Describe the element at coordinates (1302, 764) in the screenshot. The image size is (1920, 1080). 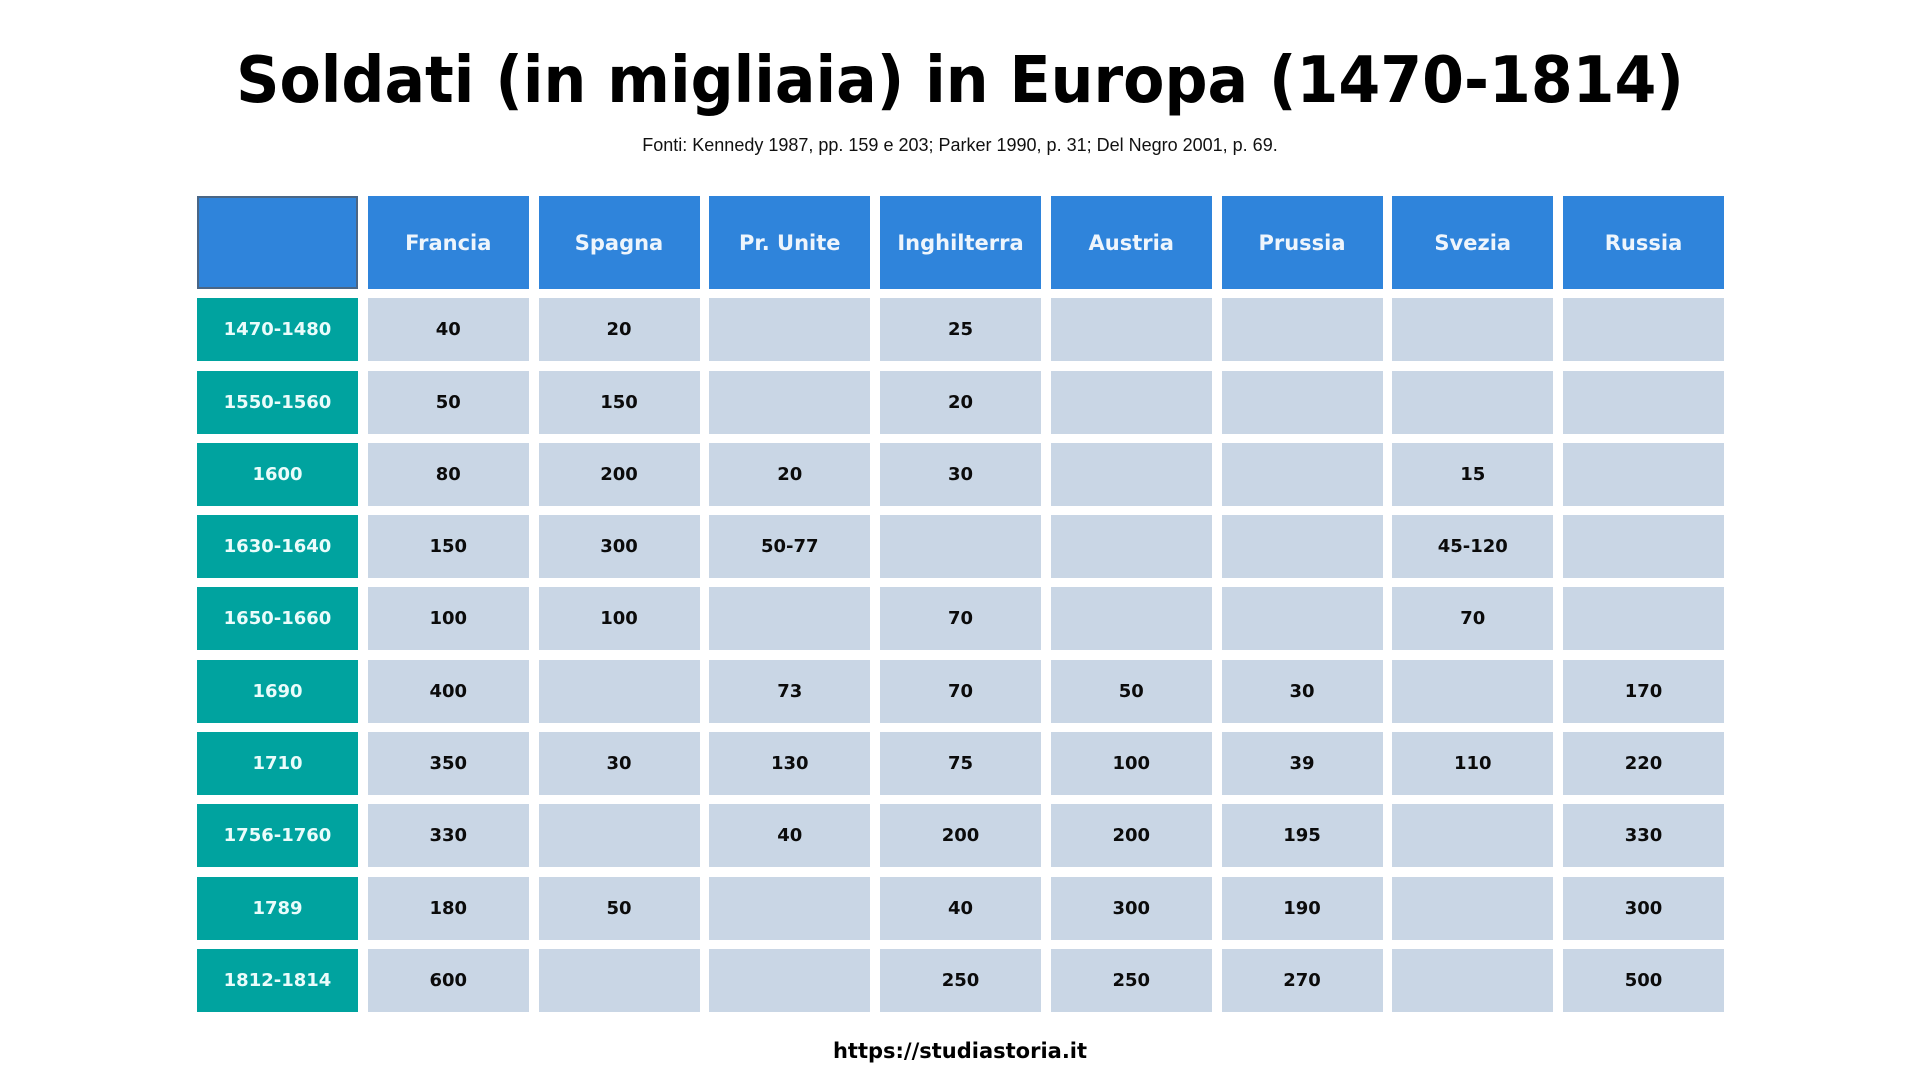
I see `table-cell: 39` at that location.